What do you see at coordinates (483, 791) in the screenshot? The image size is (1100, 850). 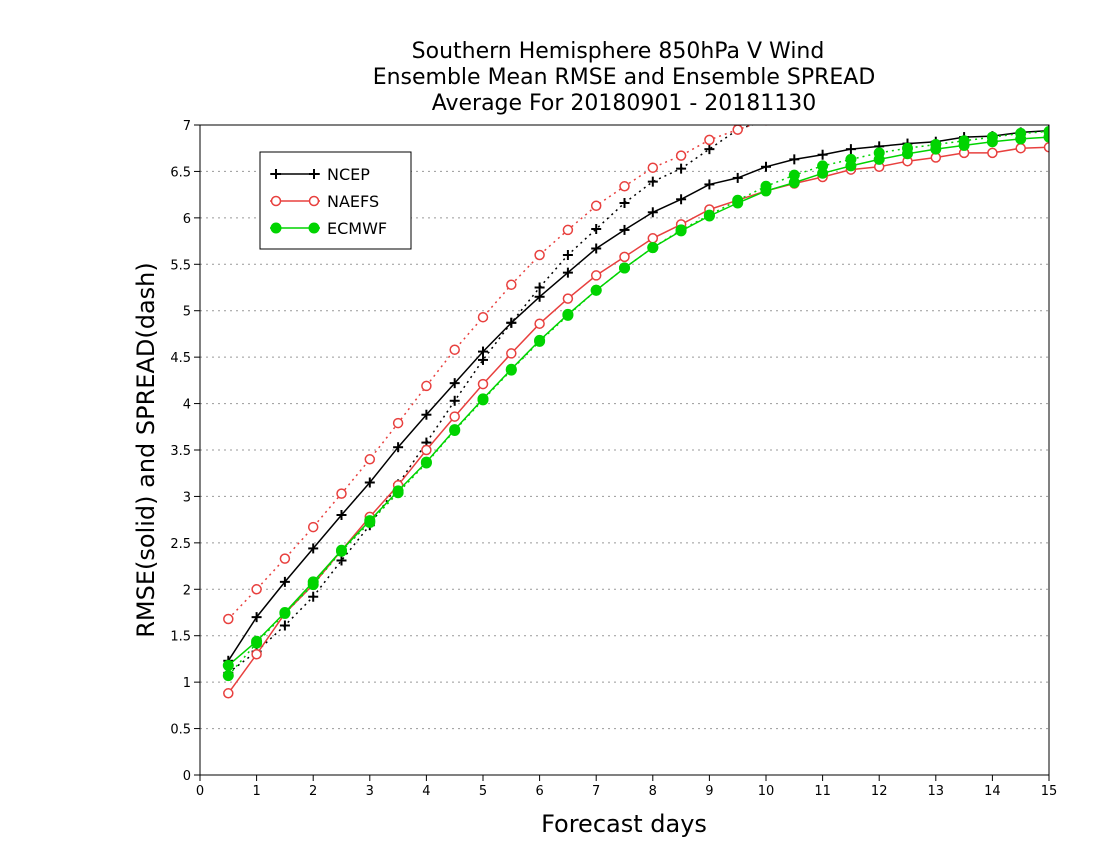 I see `x-tick-label: 5` at bounding box center [483, 791].